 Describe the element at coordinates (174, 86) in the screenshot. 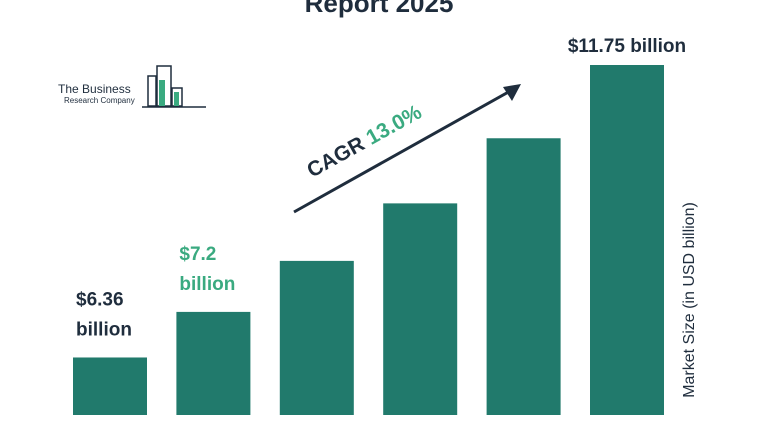

I see `logo-bars-icon` at that location.